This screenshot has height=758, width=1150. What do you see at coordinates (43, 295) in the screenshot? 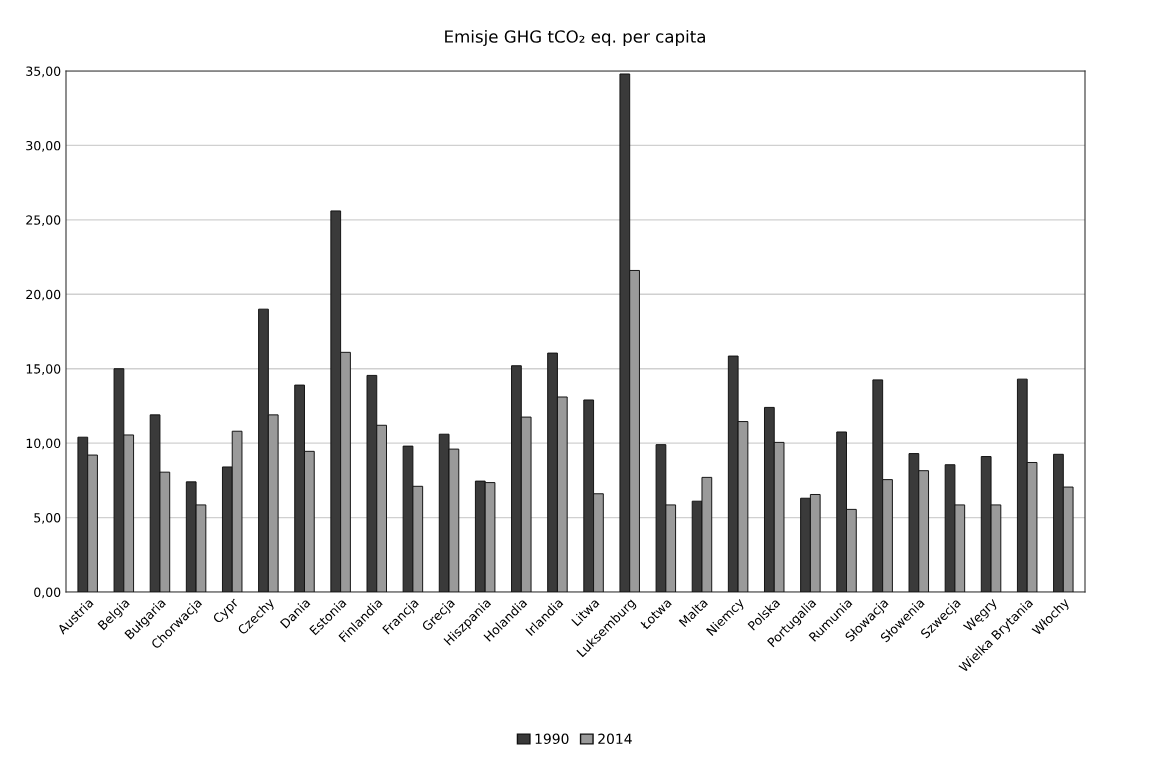
I see `y-tick-label: 20,00` at bounding box center [43, 295].